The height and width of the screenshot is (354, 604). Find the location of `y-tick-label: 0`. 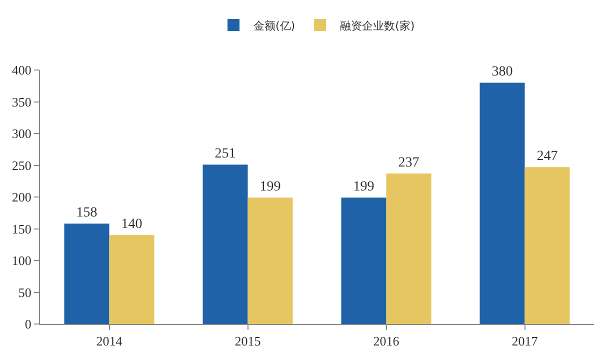

y-tick-label: 0 is located at coordinates (28, 324).